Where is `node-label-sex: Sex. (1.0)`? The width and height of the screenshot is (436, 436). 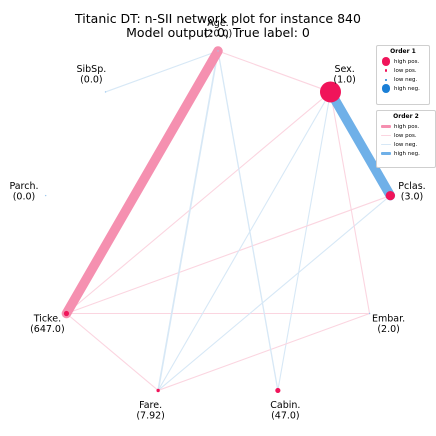
node-label-sex: Sex. (1.0) is located at coordinates (344, 75).